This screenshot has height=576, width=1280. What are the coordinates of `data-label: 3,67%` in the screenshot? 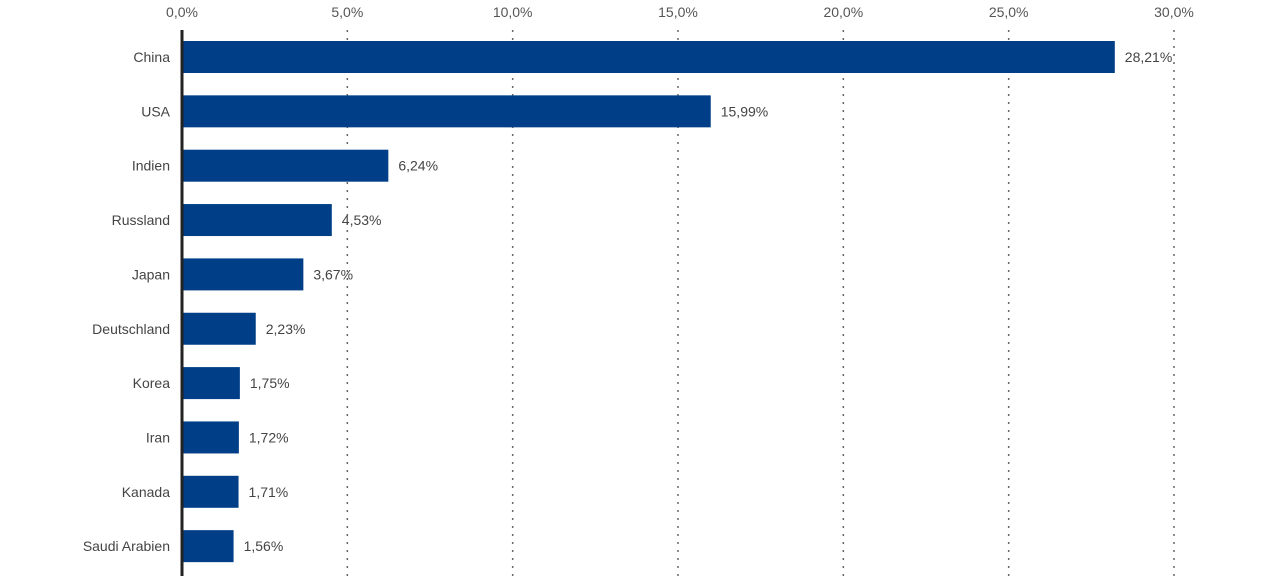 It's located at (333, 274).